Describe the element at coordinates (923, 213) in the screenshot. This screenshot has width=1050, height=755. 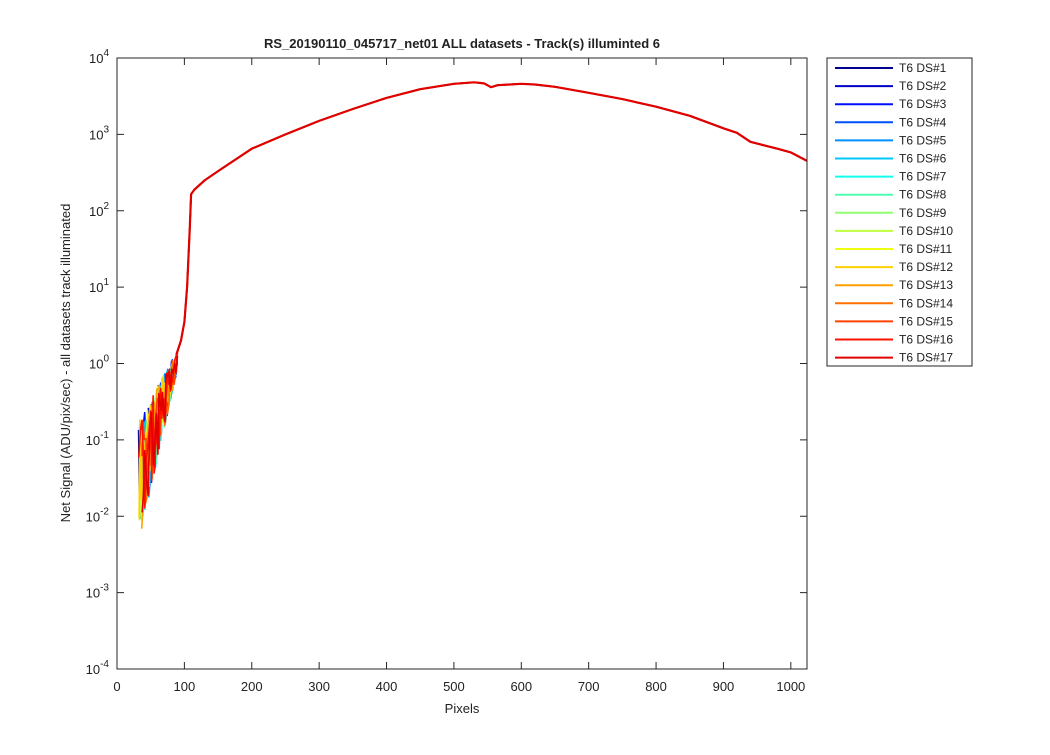
I see `legend-entry: T6 DS#9` at that location.